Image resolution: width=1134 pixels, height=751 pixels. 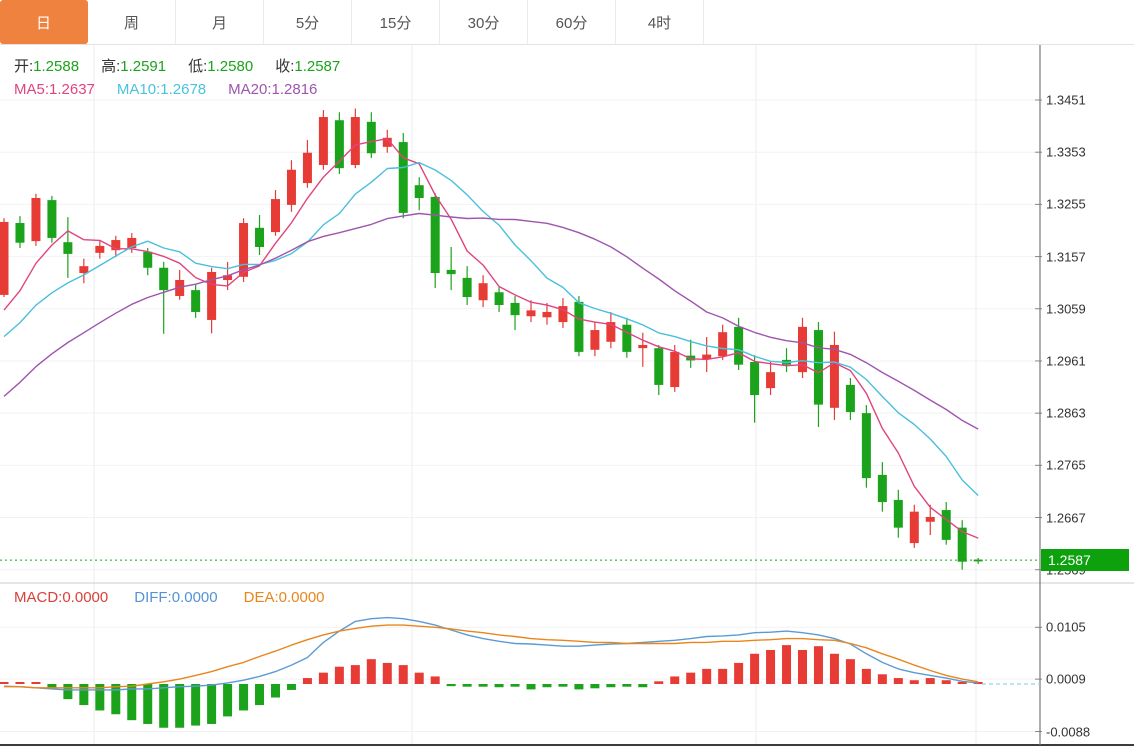 What do you see at coordinates (1066, 204) in the screenshot?
I see `price-tick-label: 1.3255` at bounding box center [1066, 204].